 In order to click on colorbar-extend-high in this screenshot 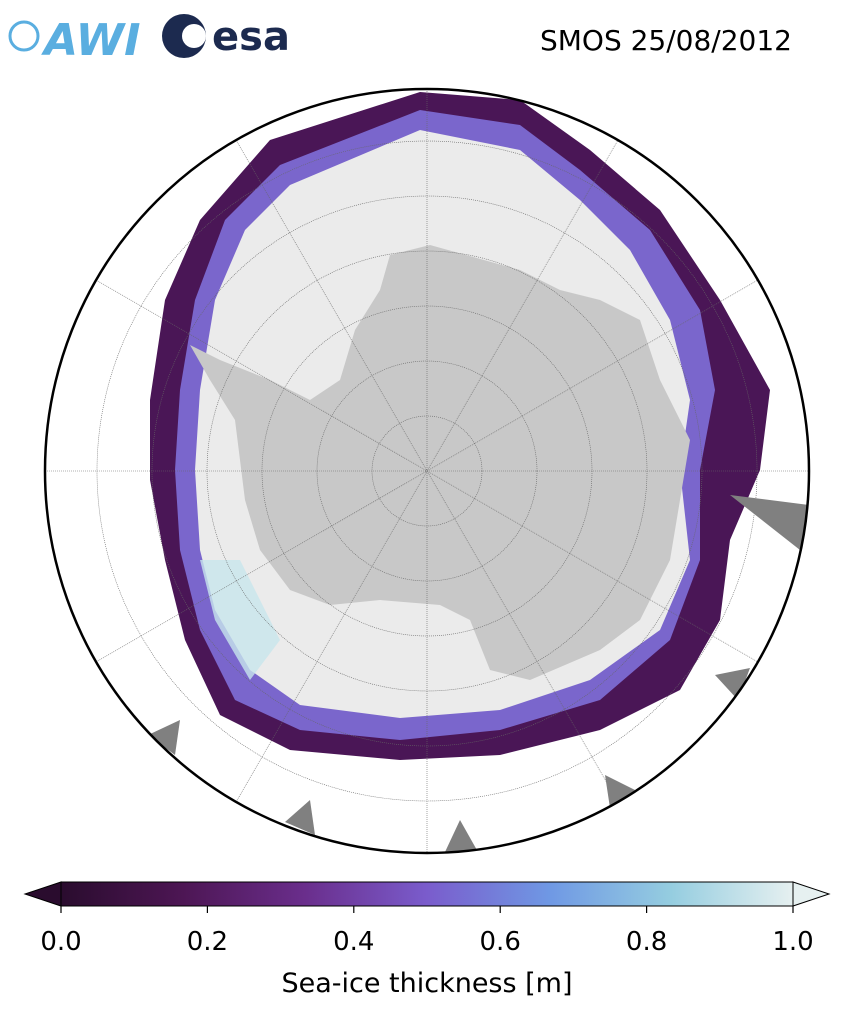, I will do `click(811, 894)`.